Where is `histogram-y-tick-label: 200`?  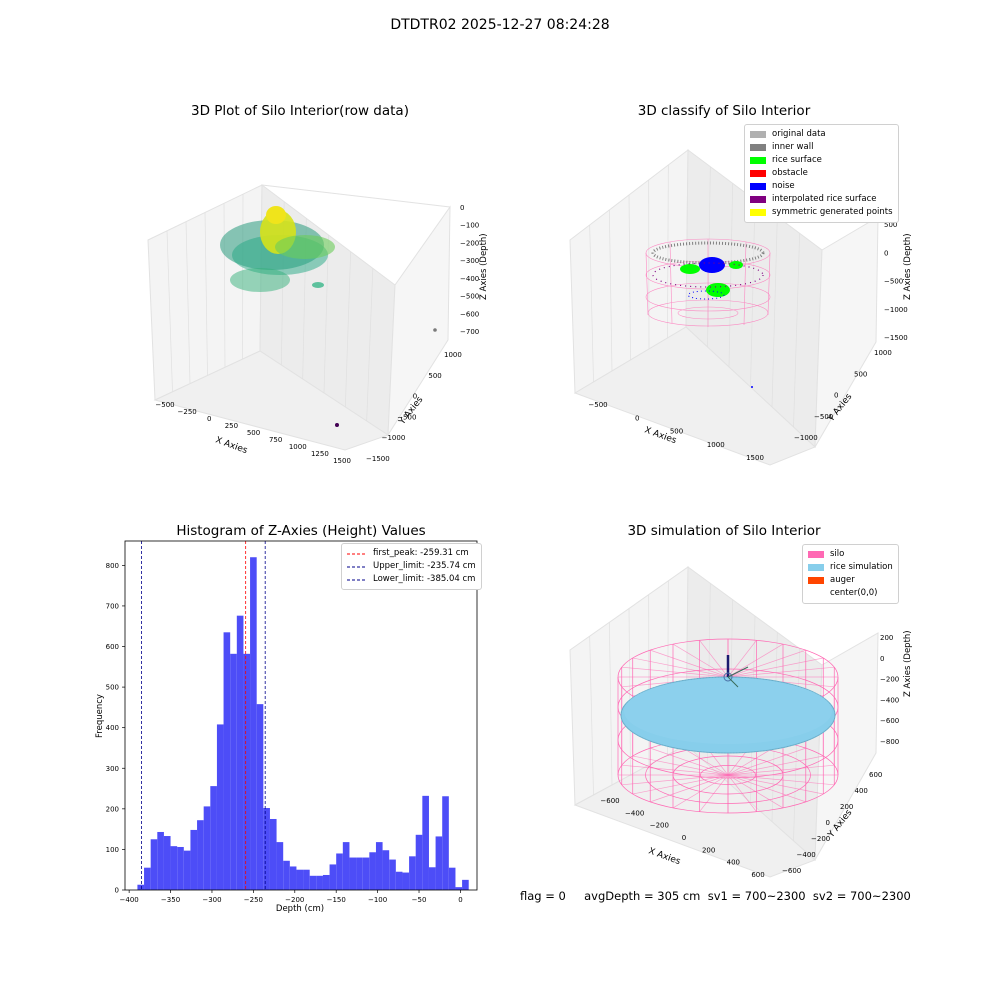 histogram-y-tick-label: 200 is located at coordinates (112, 809).